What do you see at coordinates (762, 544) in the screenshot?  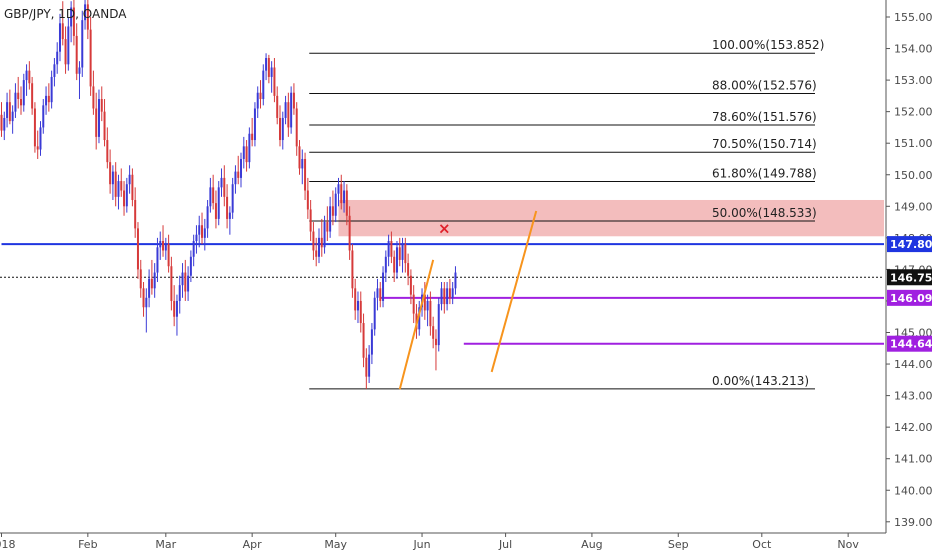 I see `time-tick-label: Oct` at bounding box center [762, 544].